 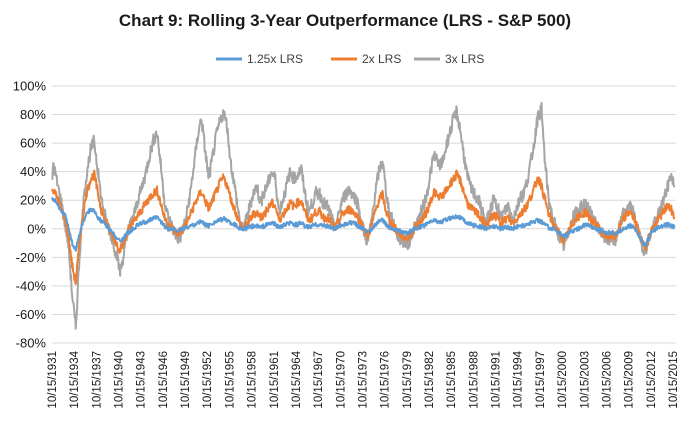 I want to click on x-tick-label: 10/15/1967, so click(x=319, y=380).